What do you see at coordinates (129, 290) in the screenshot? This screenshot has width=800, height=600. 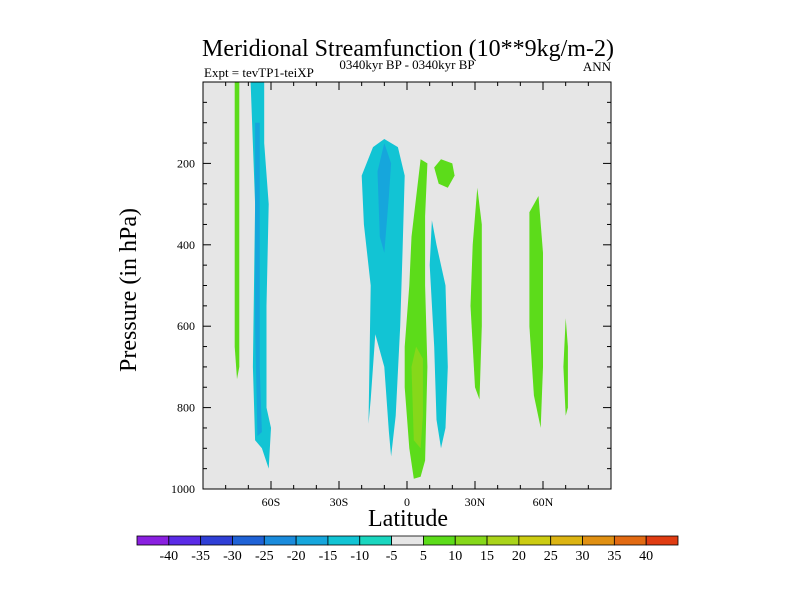 I see `y-axis-label: Pressure (in hPa)` at bounding box center [129, 290].